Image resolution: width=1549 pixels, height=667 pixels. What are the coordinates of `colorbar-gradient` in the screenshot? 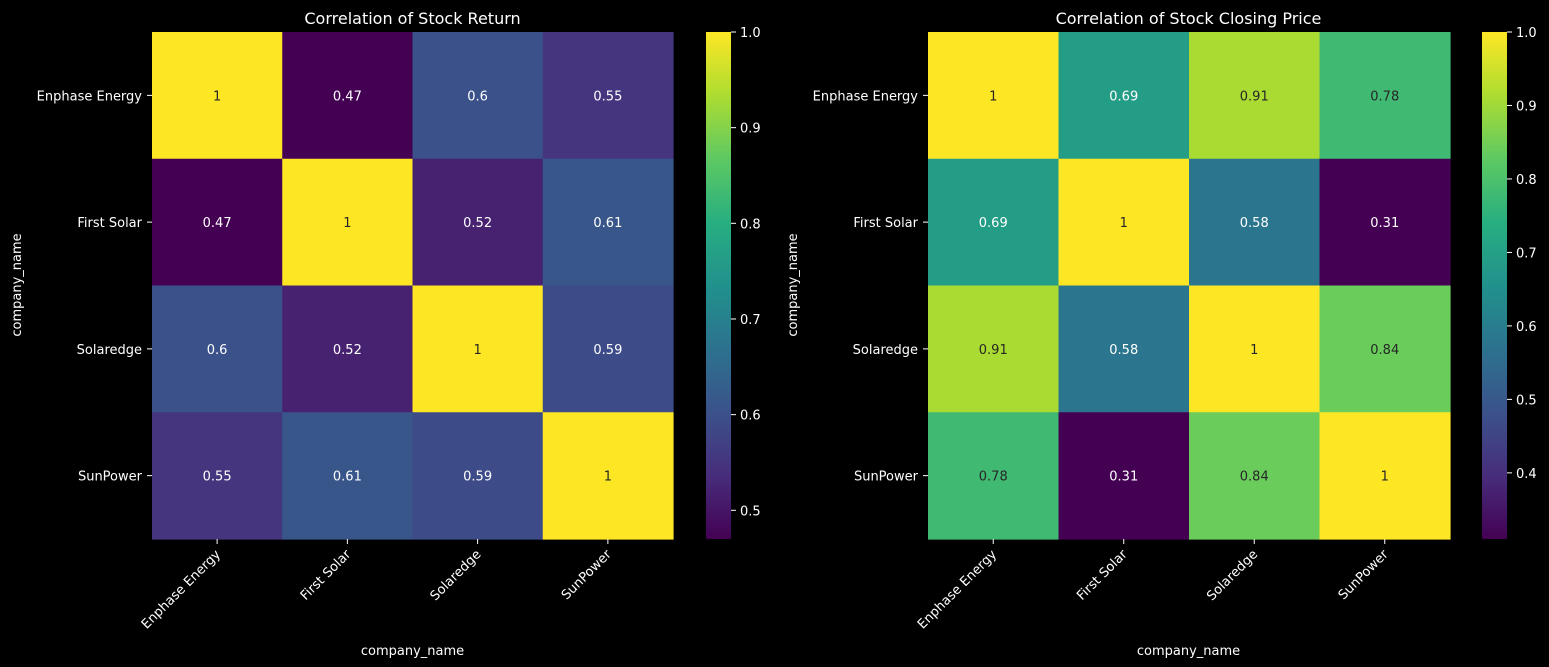 It's located at (718, 285).